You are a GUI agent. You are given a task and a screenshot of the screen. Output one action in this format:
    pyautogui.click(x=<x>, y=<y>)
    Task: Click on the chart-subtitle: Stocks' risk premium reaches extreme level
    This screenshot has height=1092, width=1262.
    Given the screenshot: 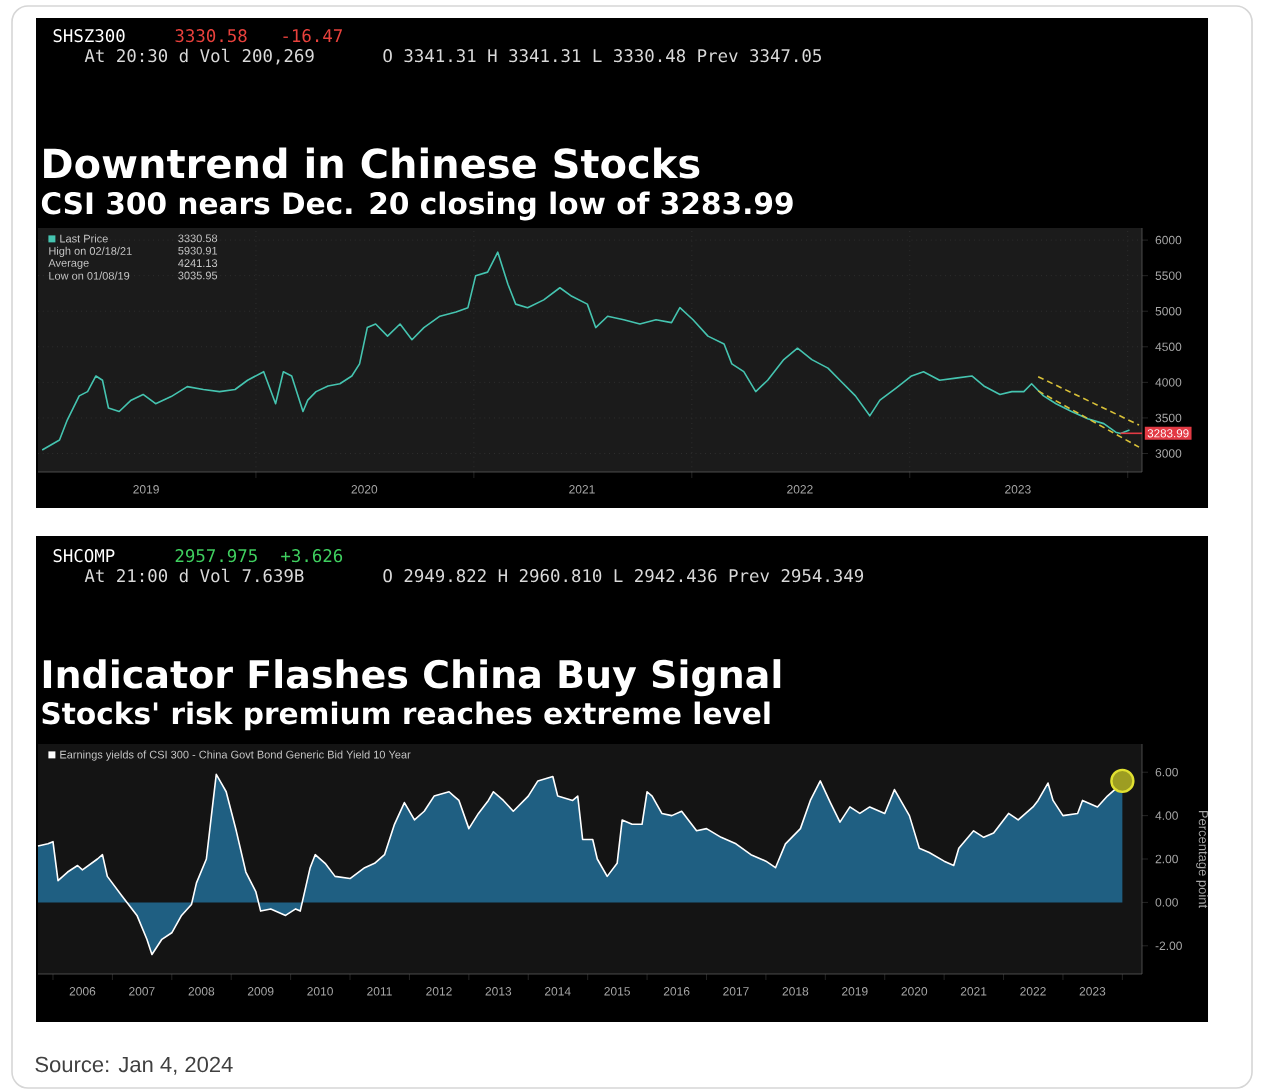 What is the action you would take?
    pyautogui.click(x=406, y=716)
    